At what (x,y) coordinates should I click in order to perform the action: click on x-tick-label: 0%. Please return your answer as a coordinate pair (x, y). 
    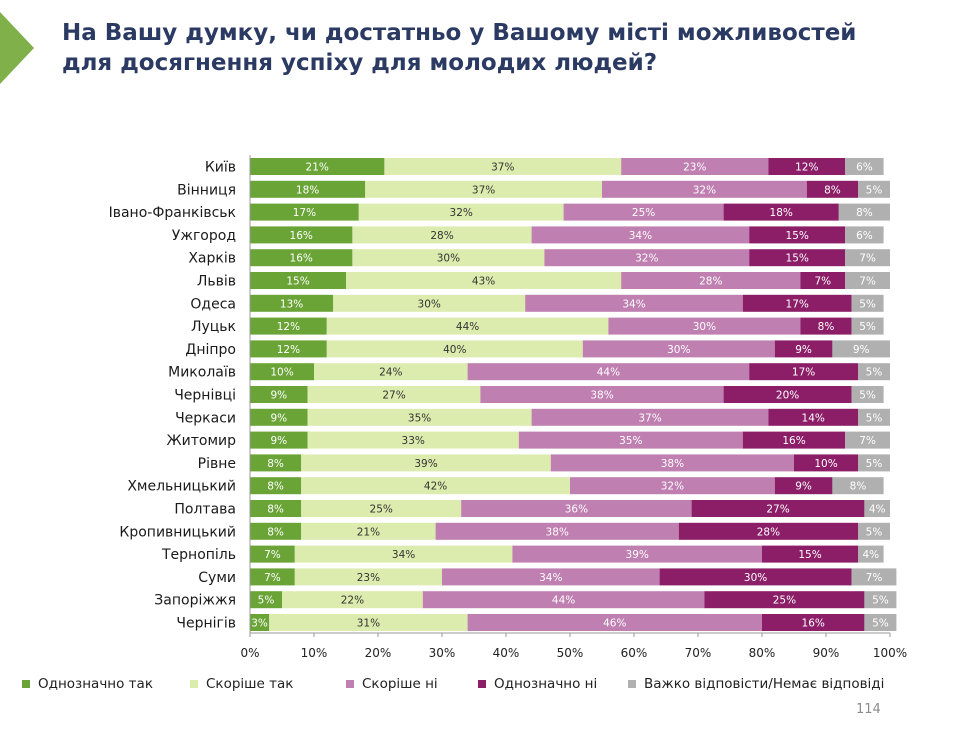
    Looking at the image, I should click on (249, 653).